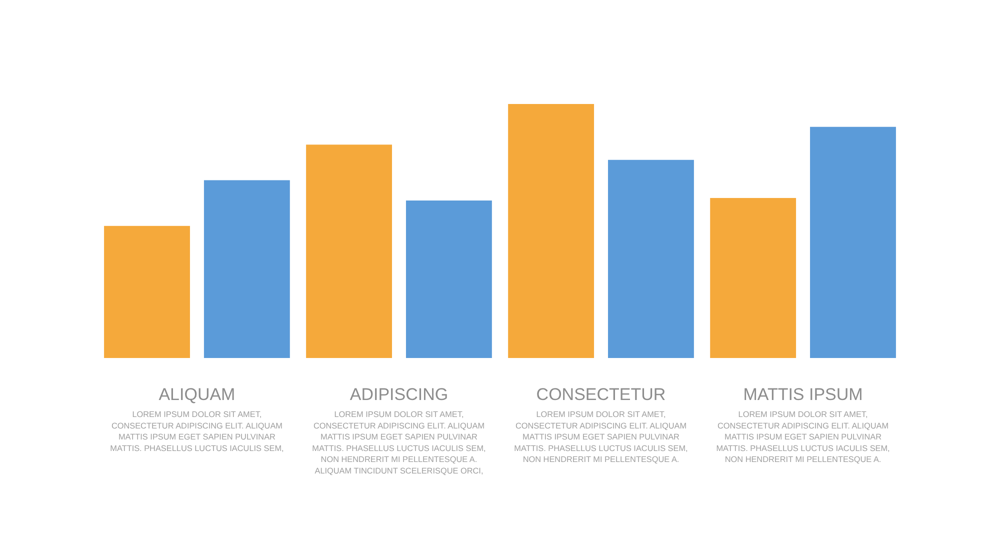 This screenshot has width=1000, height=556. I want to click on x-tick-label: ALIQUAM, so click(197, 394).